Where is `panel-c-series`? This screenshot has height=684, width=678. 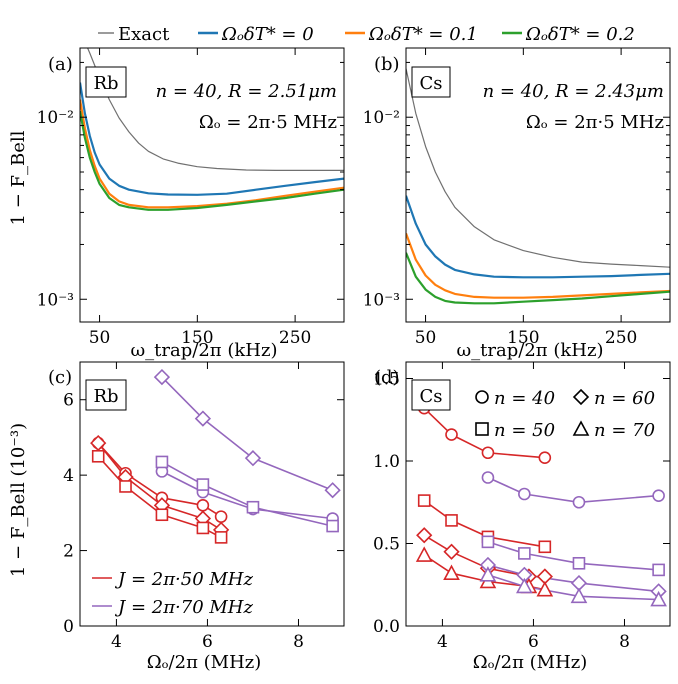 panel-c-series is located at coordinates (215, 457).